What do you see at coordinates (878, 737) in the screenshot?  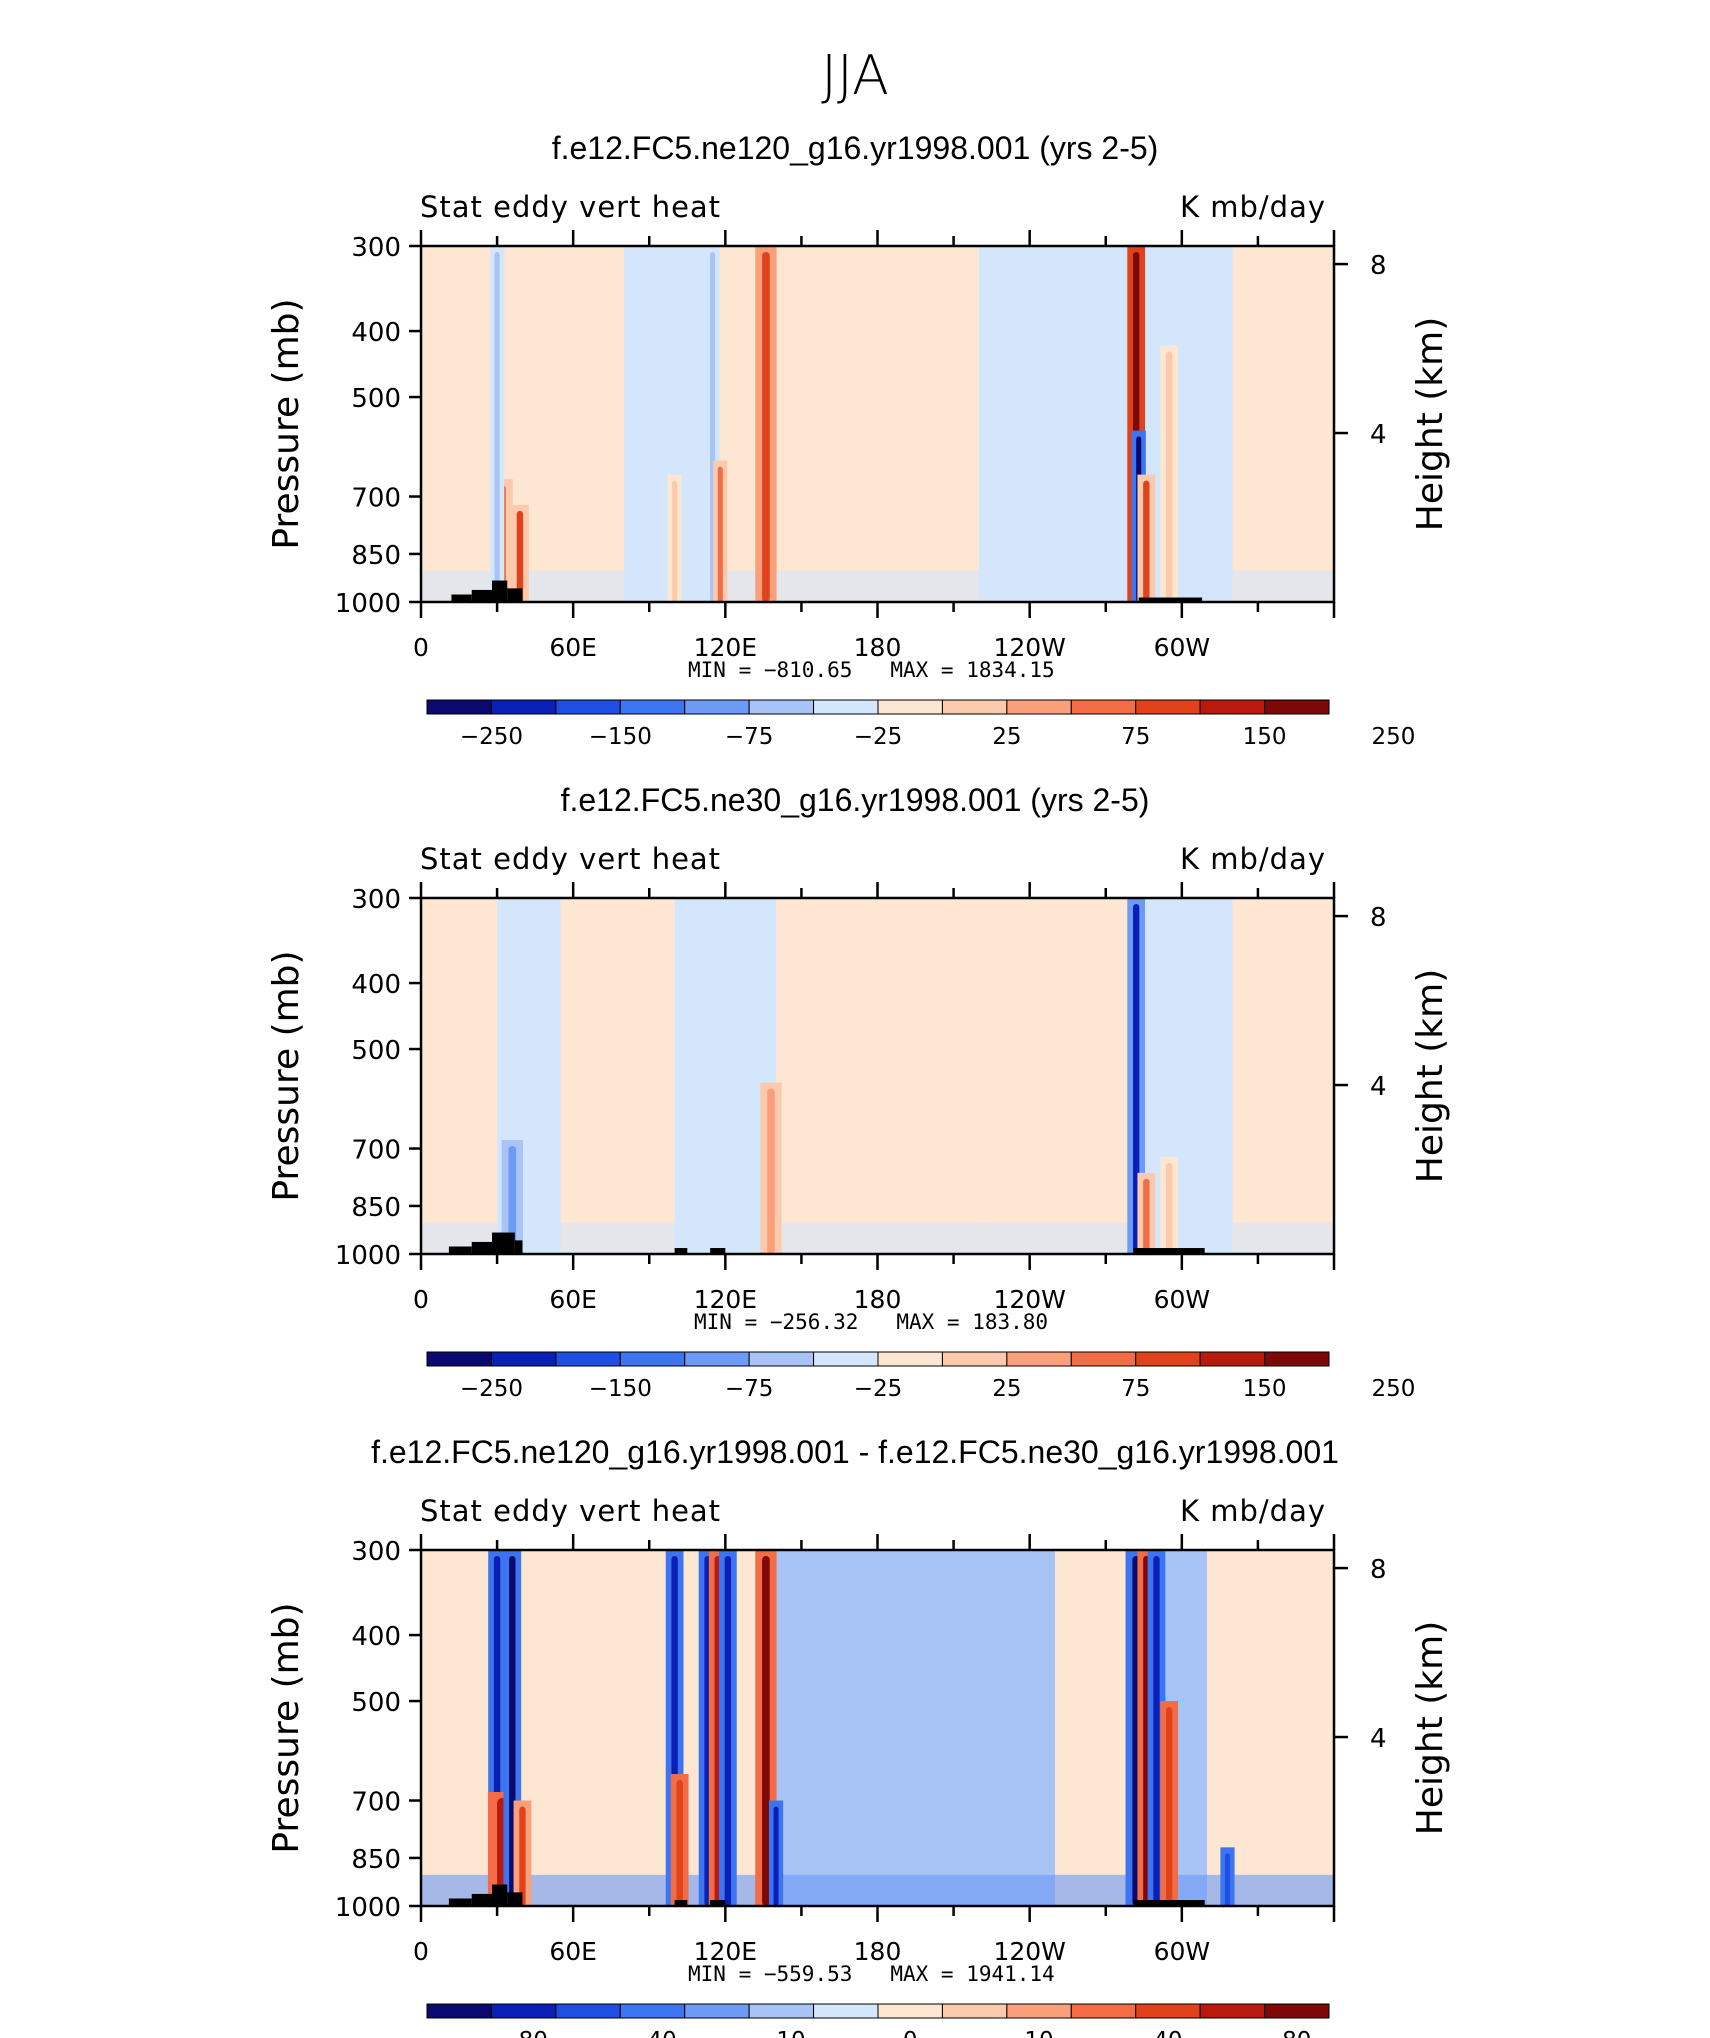 I see `colorbar-label-3: −25` at bounding box center [878, 737].